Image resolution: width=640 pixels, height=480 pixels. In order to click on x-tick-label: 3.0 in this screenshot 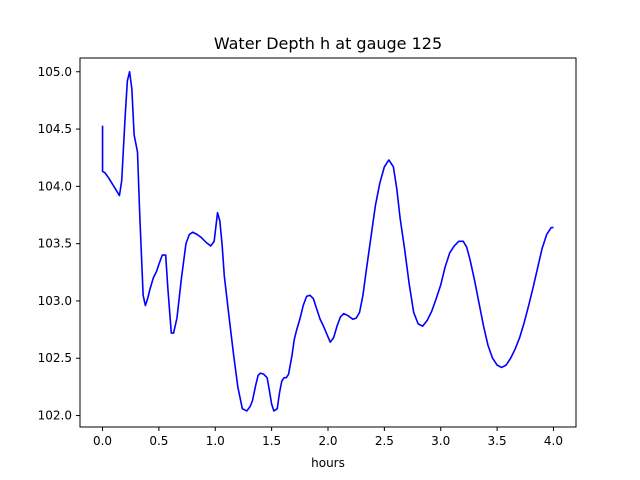, I will do `click(440, 441)`.